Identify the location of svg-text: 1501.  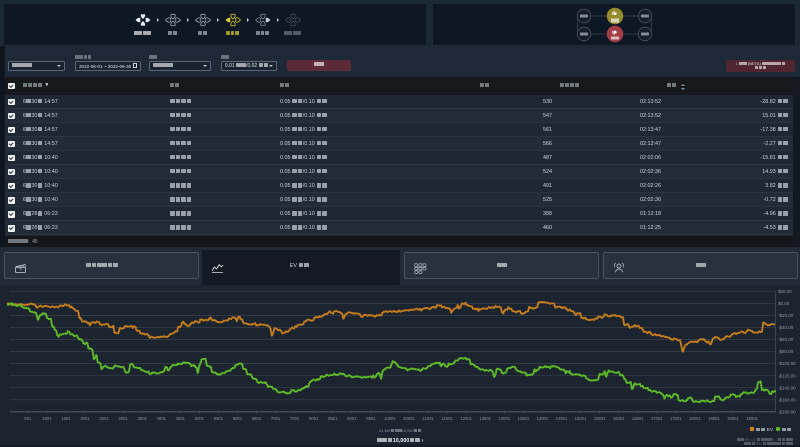
(66, 418).